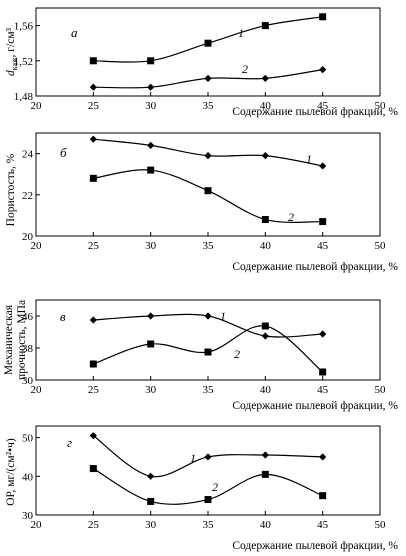  What do you see at coordinates (74, 32) in the screenshot?
I see `panel-letter: а` at bounding box center [74, 32].